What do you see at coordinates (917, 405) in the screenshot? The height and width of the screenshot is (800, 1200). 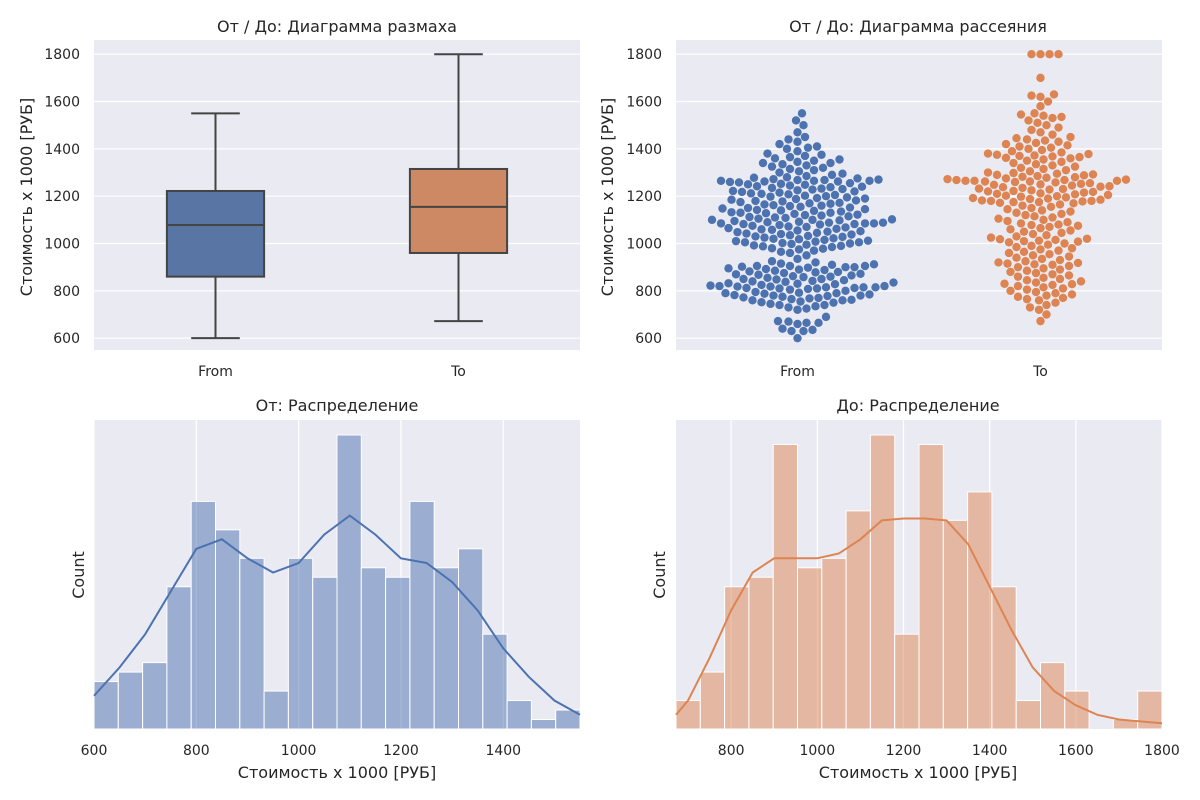 I see `hist-to-title: До: Распределение` at bounding box center [917, 405].